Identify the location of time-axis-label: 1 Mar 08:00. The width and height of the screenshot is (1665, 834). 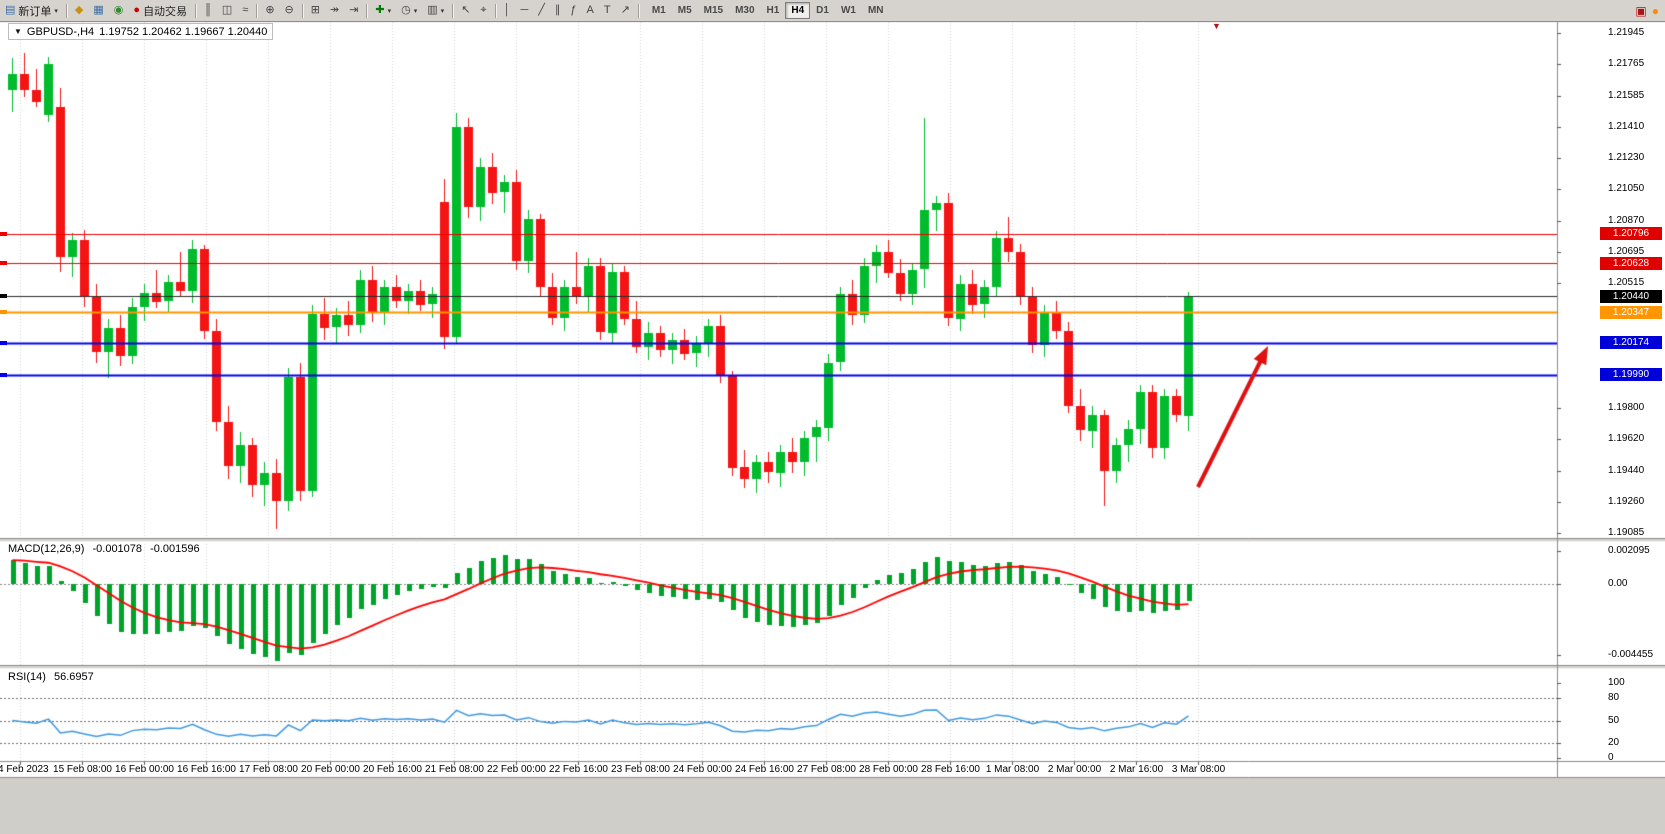
(1012, 769).